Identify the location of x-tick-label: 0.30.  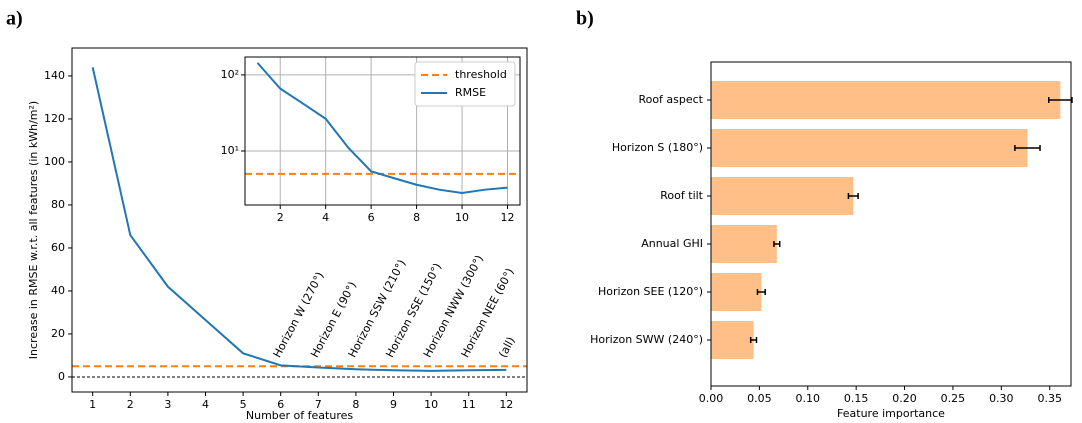
(1001, 398).